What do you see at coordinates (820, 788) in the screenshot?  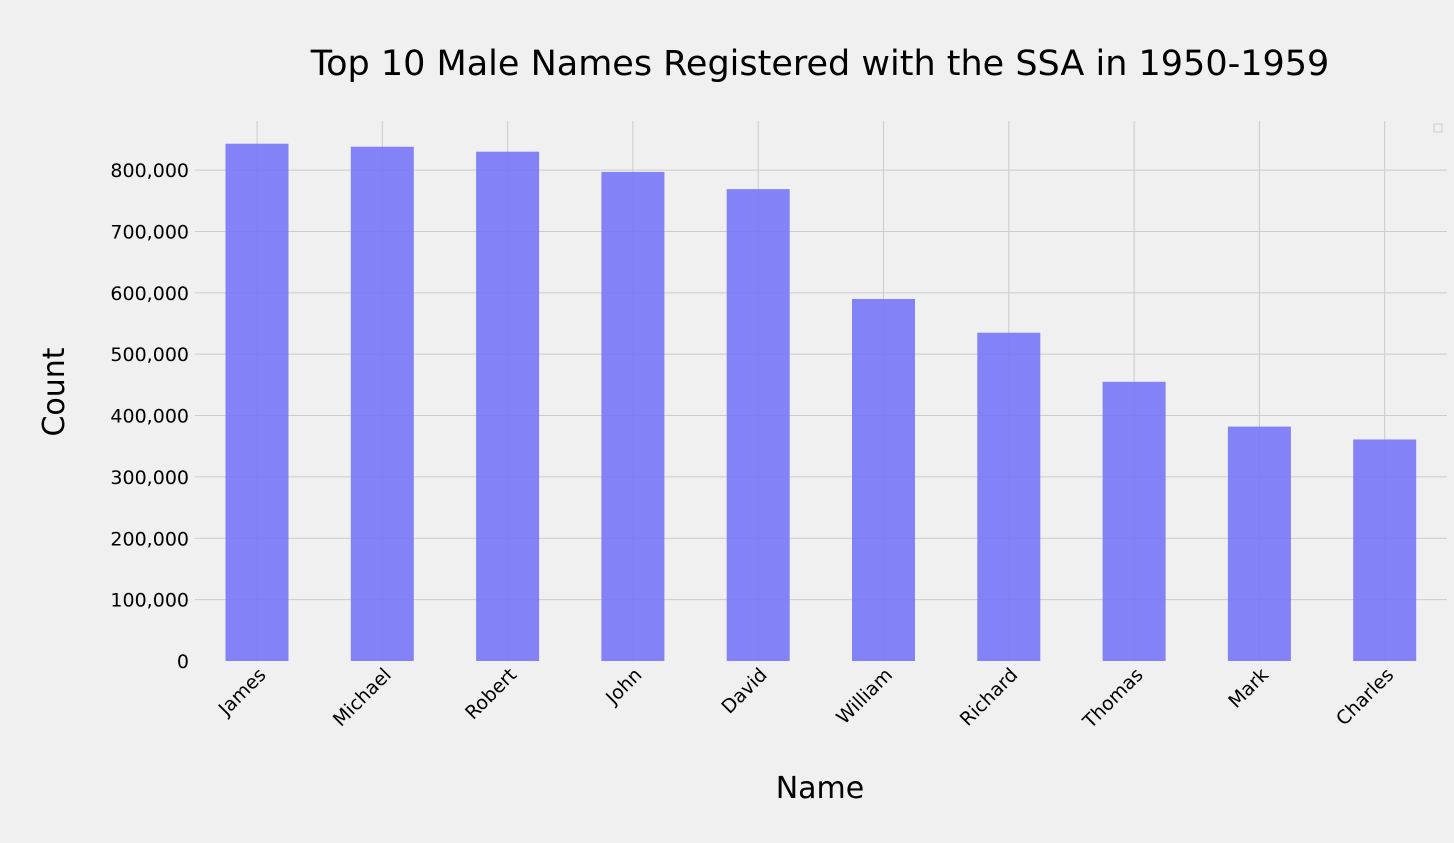 I see `x-axis-label: Name` at bounding box center [820, 788].